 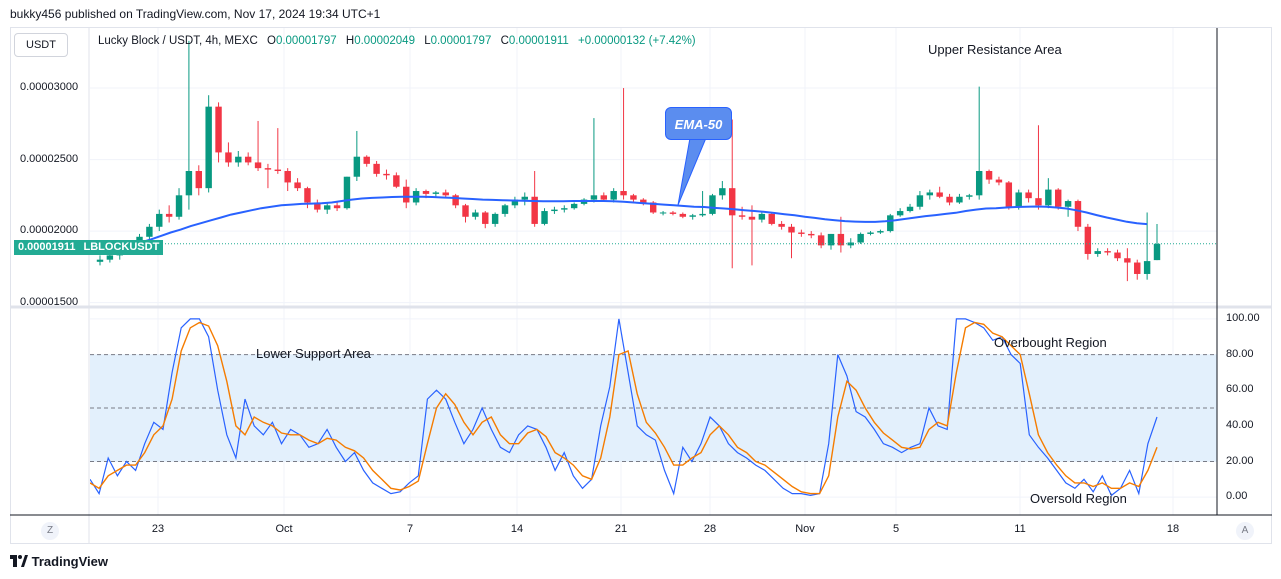 What do you see at coordinates (1173, 529) in the screenshot?
I see `time-tick-label: 18` at bounding box center [1173, 529].